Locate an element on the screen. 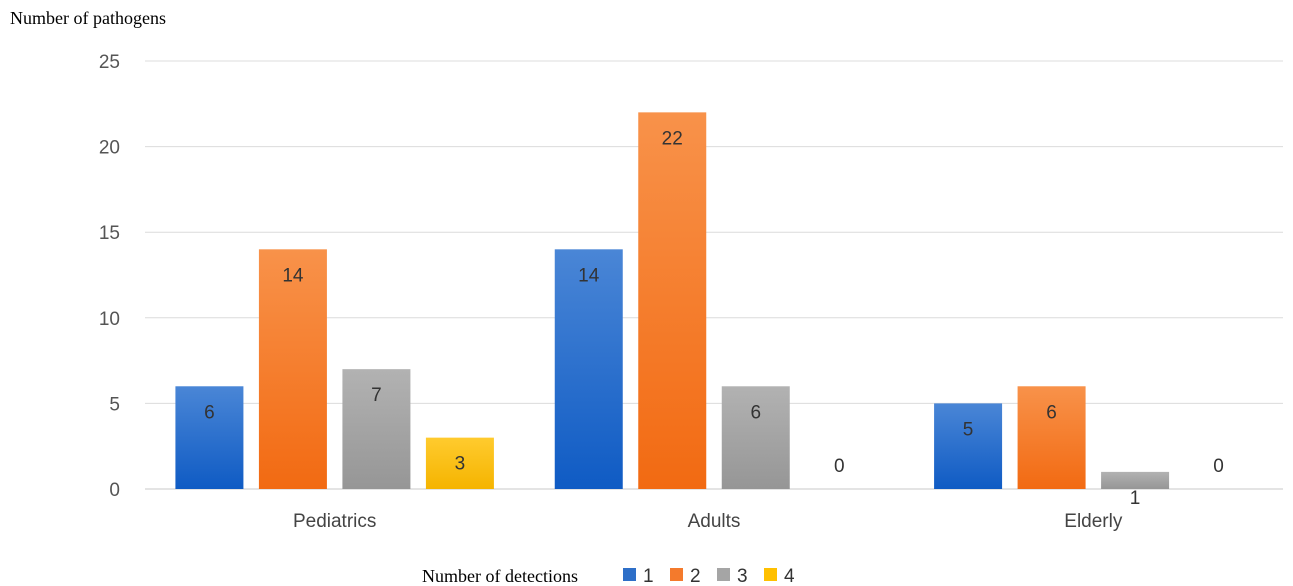 The image size is (1293, 586). category-label: Elderly is located at coordinates (1093, 521).